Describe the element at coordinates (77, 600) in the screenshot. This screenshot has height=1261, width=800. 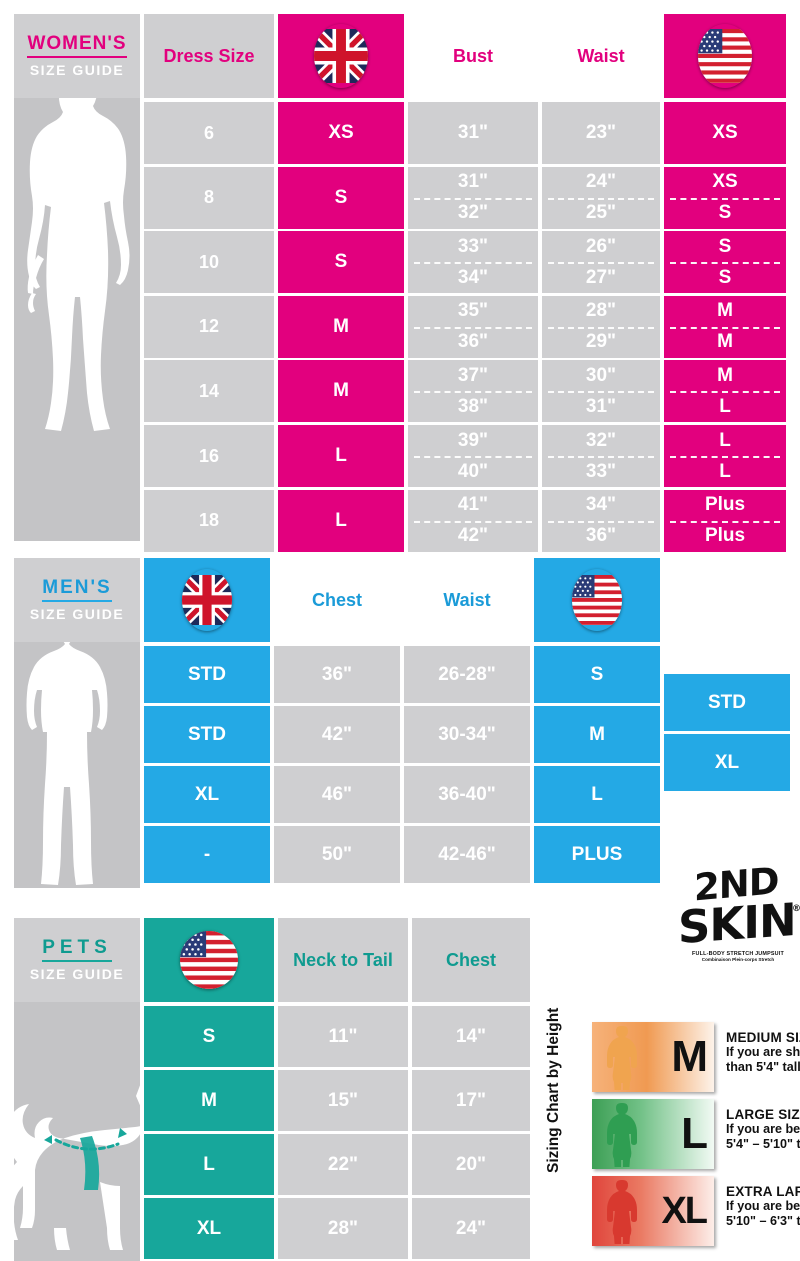
I see `mens-title-cell: MEN'S SIZE GUIDE` at that location.